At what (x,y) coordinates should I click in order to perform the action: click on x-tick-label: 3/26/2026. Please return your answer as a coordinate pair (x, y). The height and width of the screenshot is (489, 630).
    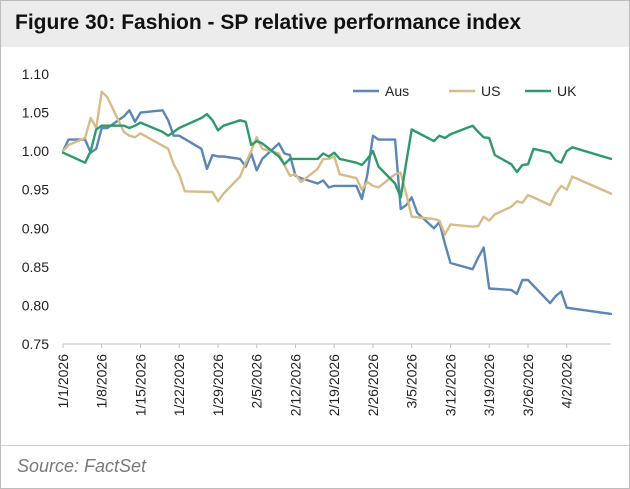
    Looking at the image, I should click on (528, 385).